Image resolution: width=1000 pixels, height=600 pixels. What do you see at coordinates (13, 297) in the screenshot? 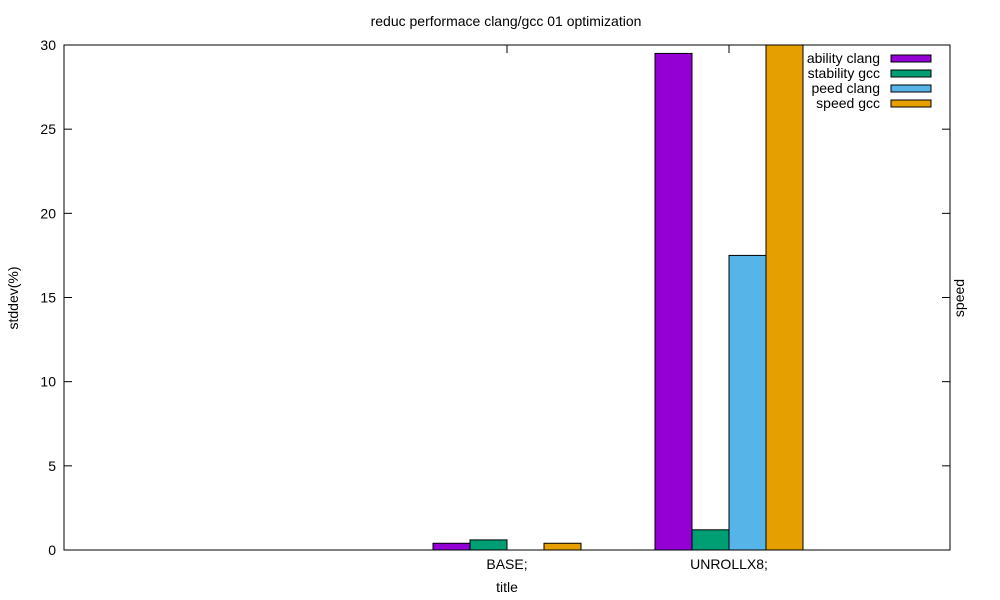
I see `y-axis-label: stddev(%)` at bounding box center [13, 297].